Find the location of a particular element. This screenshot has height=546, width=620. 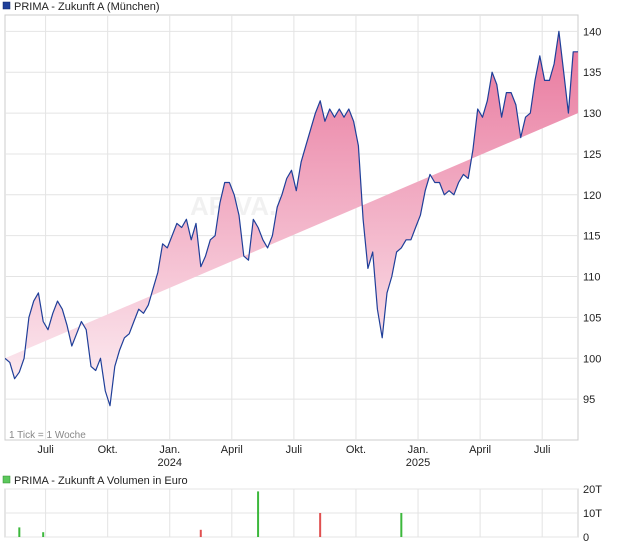

price-legend-swatch is located at coordinates (6, 5).